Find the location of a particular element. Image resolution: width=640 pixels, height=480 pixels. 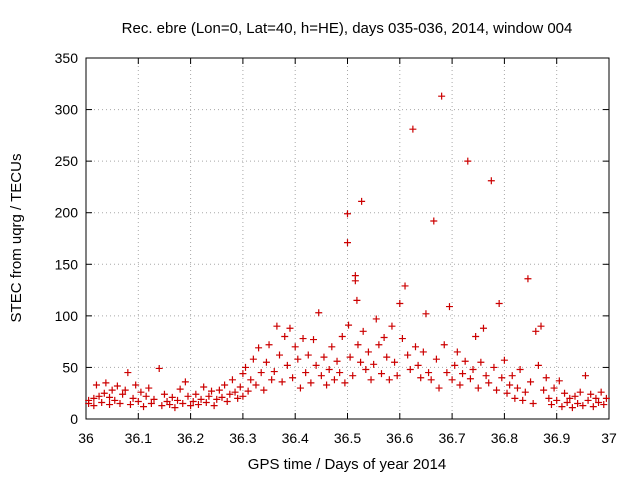

y-tick-label: 250 is located at coordinates (67, 161).